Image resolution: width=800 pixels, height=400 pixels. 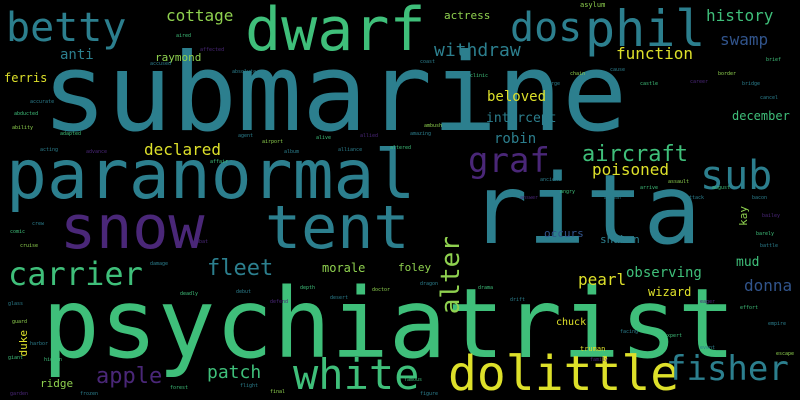 I want to click on word-small: guard, so click(x=20, y=322).